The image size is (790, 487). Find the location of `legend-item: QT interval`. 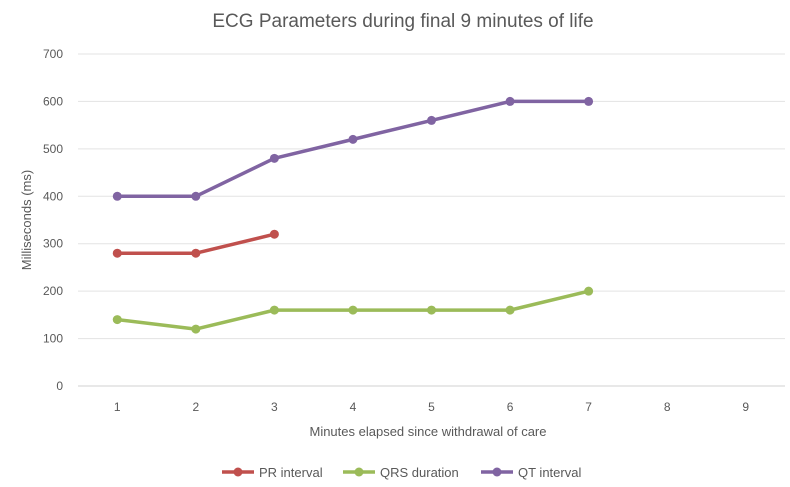

legend-item: QT interval is located at coordinates (531, 472).